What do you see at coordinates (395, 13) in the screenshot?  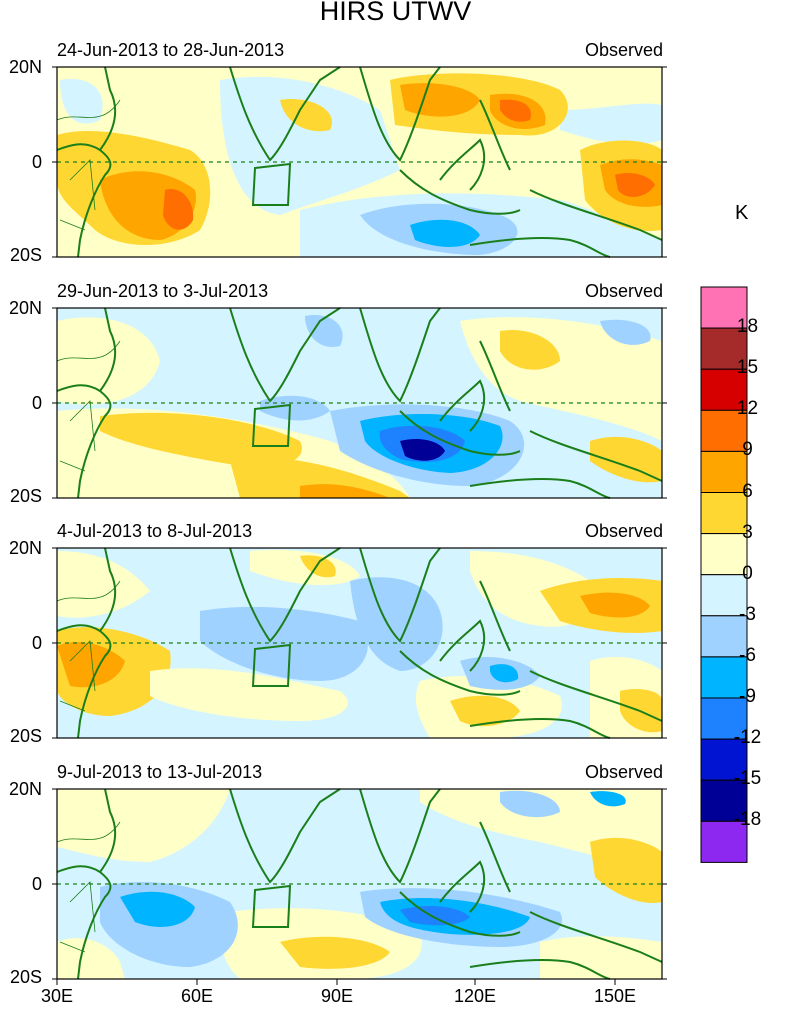 I see `figure-title: HIRS UTWV` at bounding box center [395, 13].